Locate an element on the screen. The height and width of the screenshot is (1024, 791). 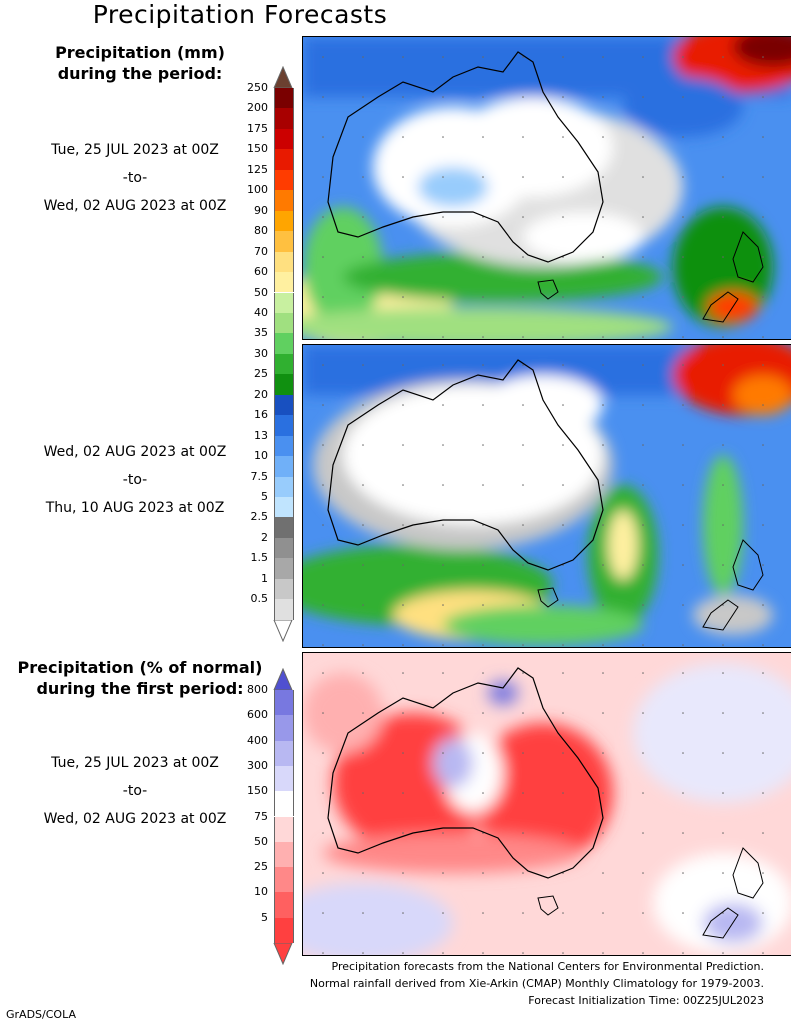
legend_mm-level-label: 2 is located at coordinates (264, 537).